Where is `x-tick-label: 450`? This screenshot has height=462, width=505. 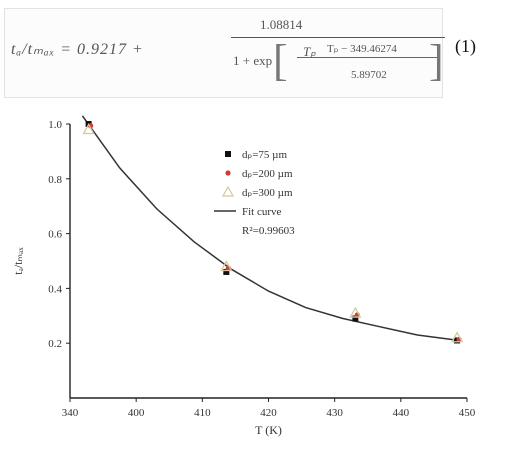
x-tick-label: 450 is located at coordinates (467, 413).